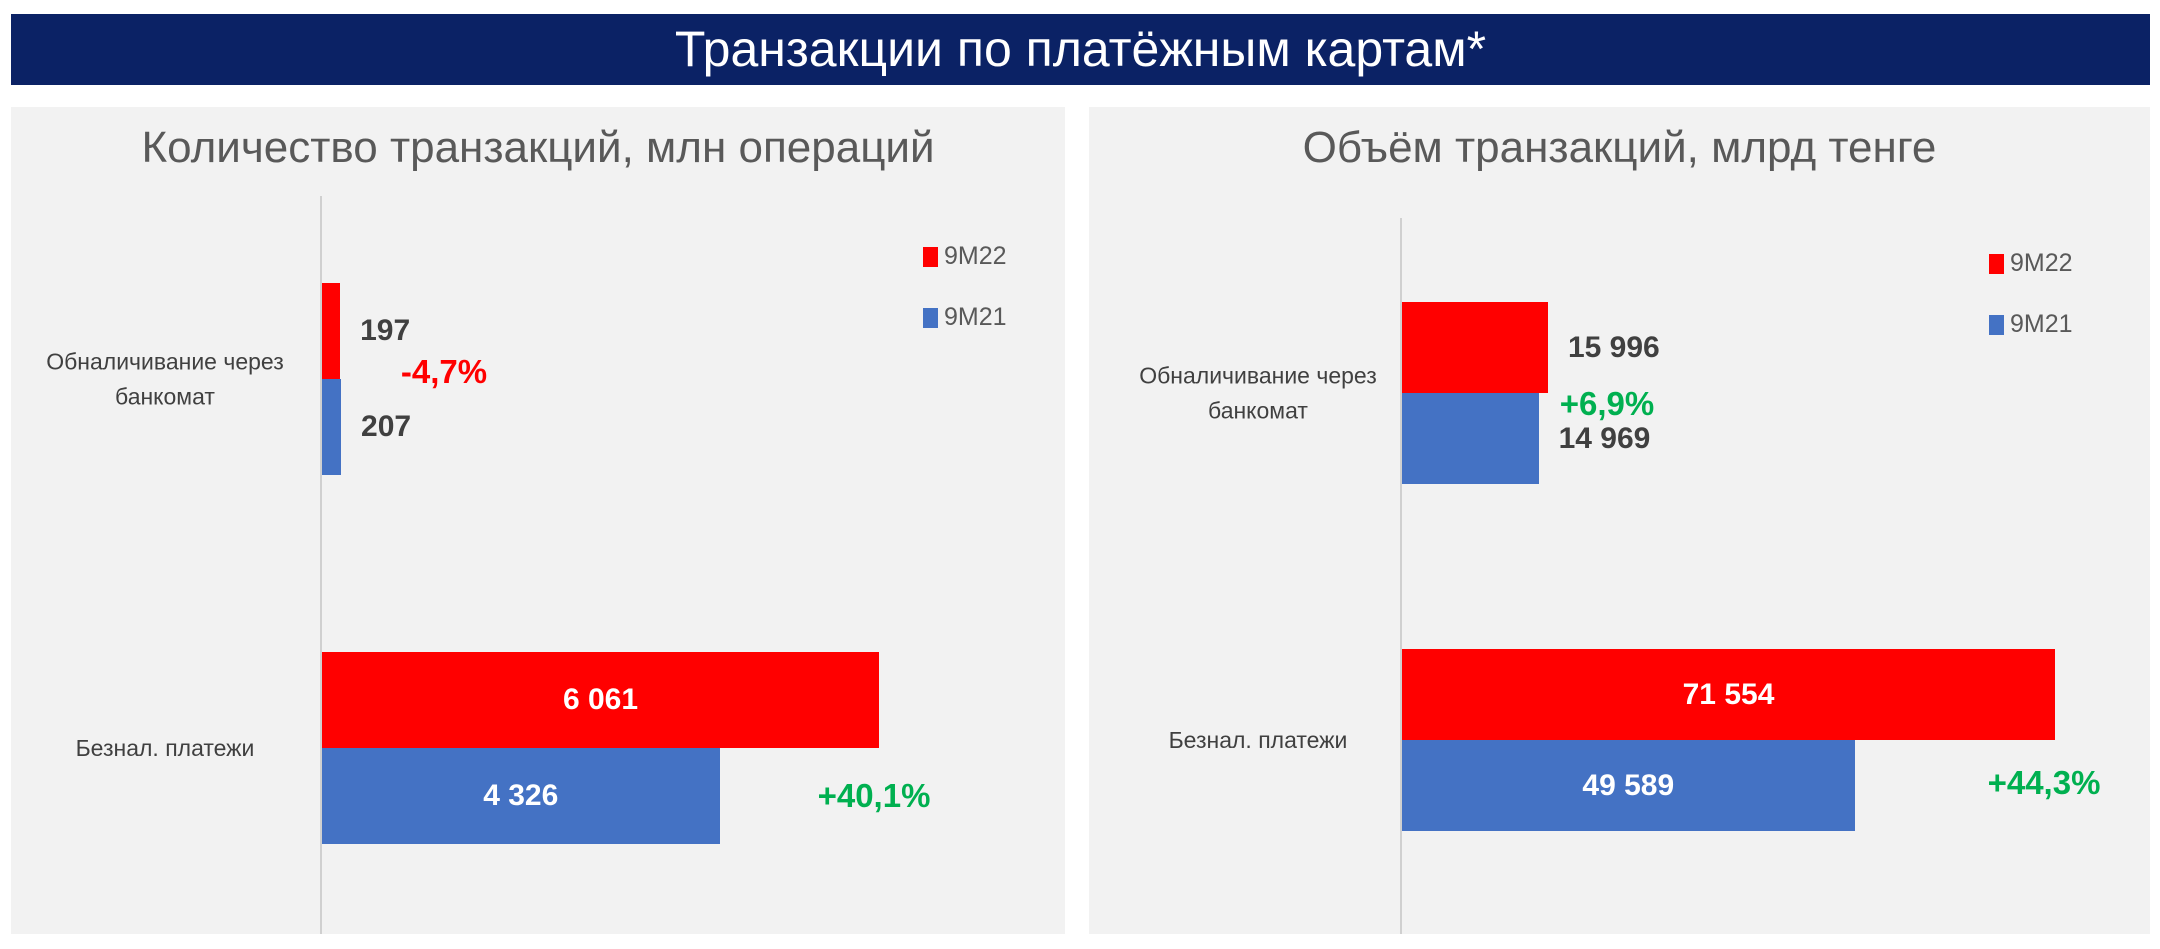 This screenshot has height=949, width=2160. Describe the element at coordinates (1604, 438) in the screenshot. I see `value-label: 14 969` at that location.